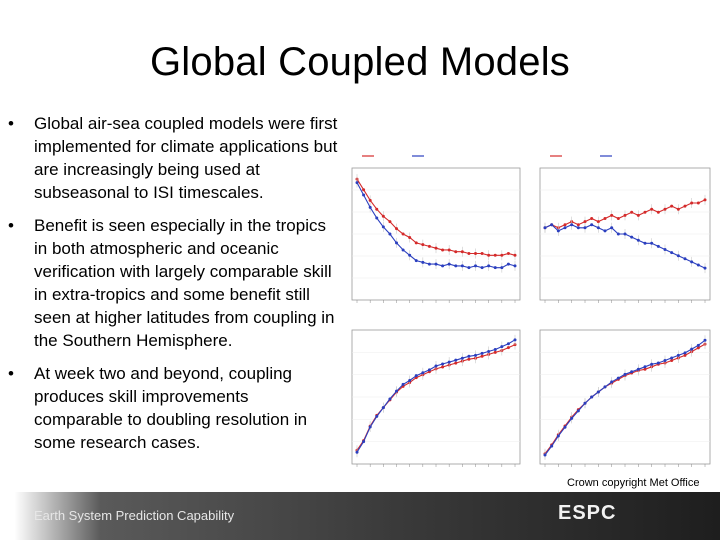  I want to click on slide-title: Global Coupled Models, so click(359, 62).